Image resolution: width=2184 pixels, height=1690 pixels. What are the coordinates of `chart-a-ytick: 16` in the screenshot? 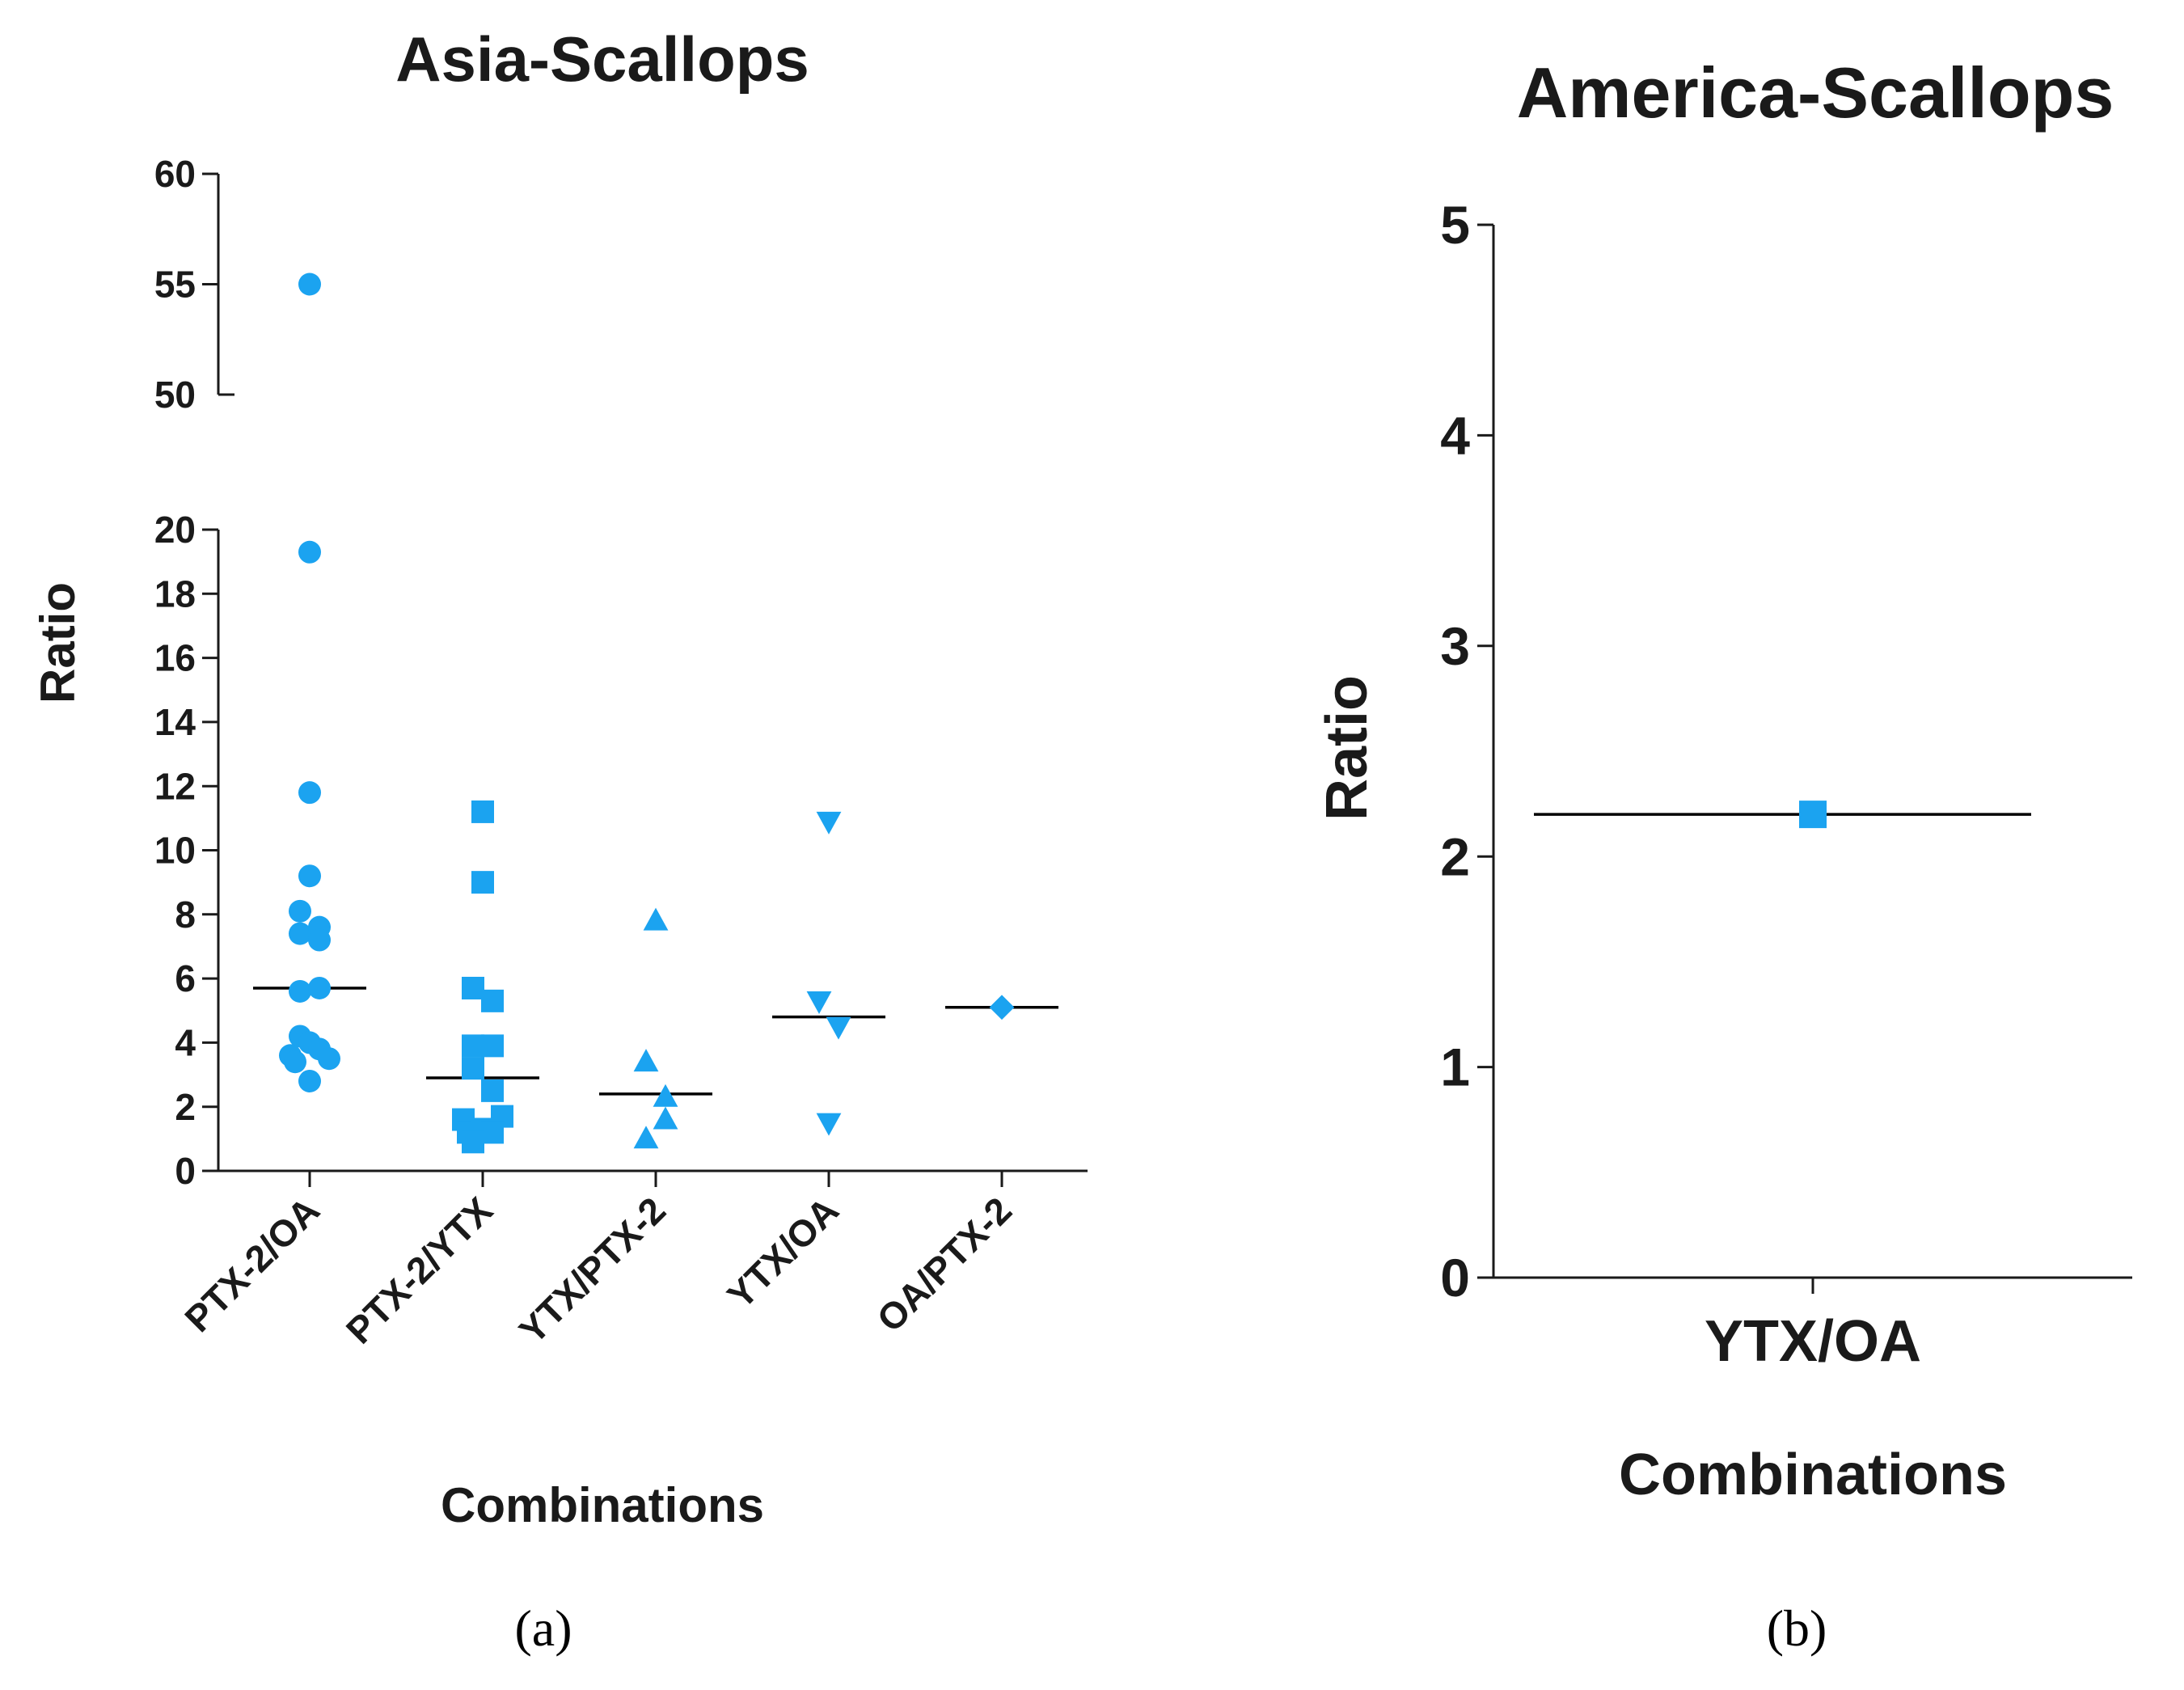 It's located at (186, 658).